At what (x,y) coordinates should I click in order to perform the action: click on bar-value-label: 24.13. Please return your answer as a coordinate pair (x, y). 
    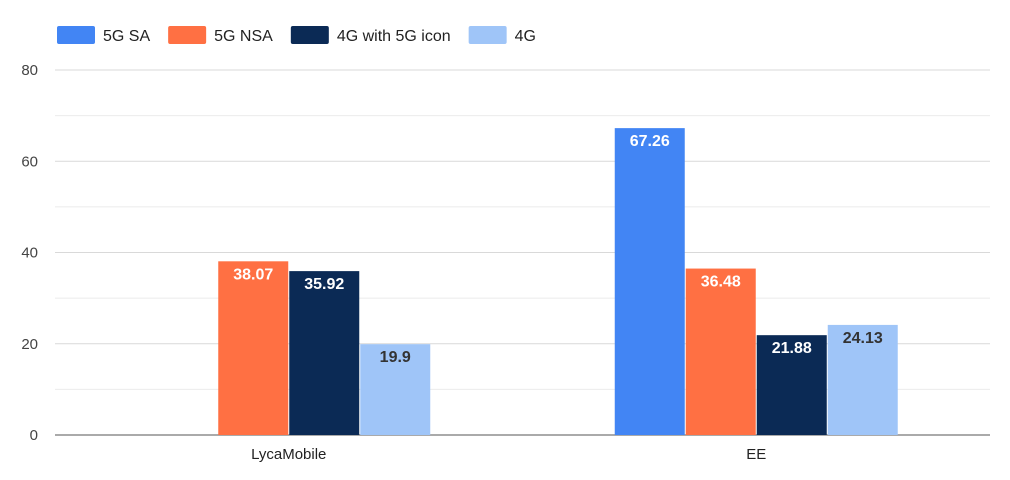
    Looking at the image, I should click on (863, 338).